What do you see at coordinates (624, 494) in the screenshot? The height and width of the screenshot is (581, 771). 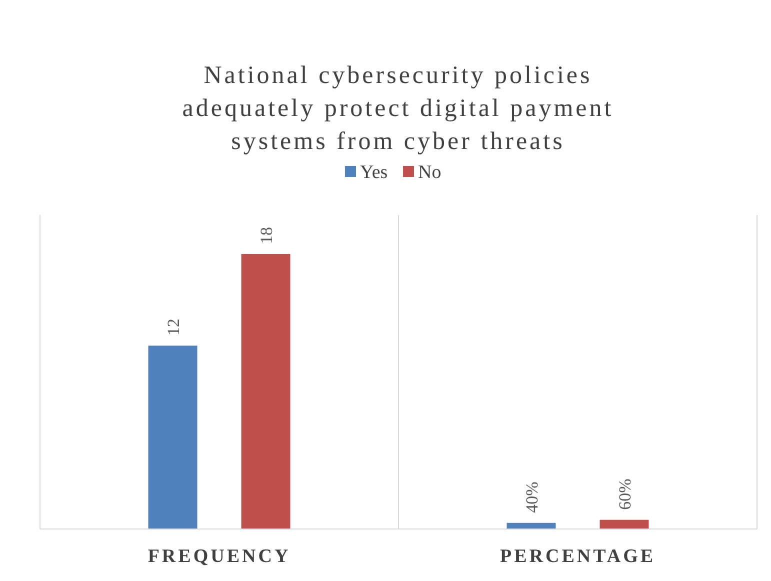 I see `data-label: 60%` at bounding box center [624, 494].